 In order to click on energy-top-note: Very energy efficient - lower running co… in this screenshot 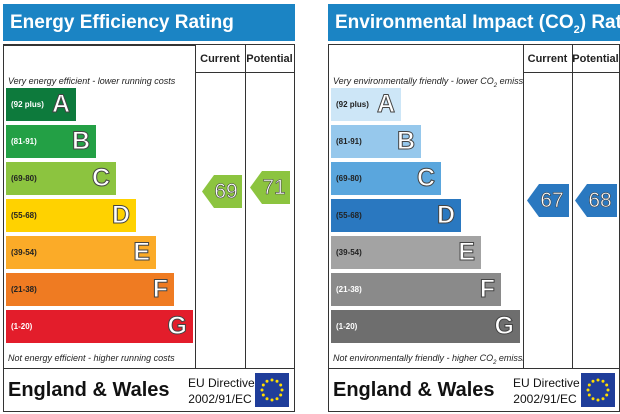, I will do `click(92, 81)`.